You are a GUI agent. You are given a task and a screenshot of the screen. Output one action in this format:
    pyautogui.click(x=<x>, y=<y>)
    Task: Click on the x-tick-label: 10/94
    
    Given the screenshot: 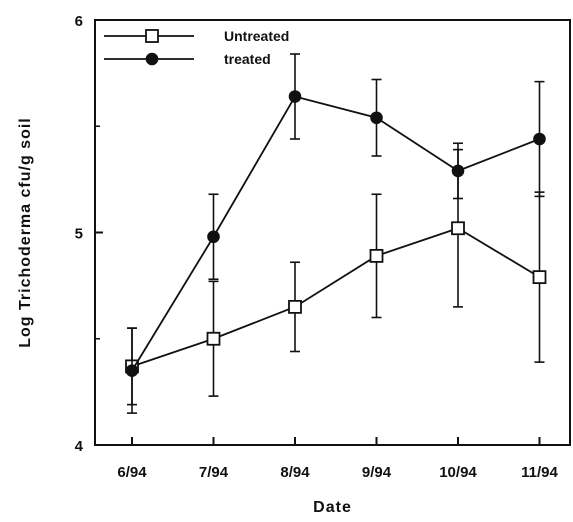 What is the action you would take?
    pyautogui.click(x=458, y=472)
    